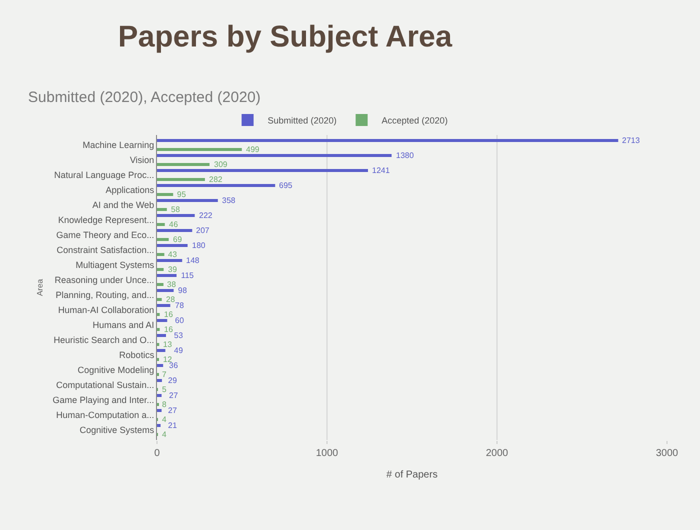 The width and height of the screenshot is (700, 530). What do you see at coordinates (142, 160) in the screenshot?
I see `y-tick-label: Vision` at bounding box center [142, 160].